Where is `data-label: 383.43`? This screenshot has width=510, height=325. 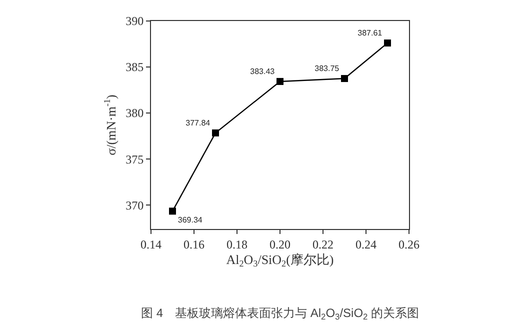
data-label: 383.43 is located at coordinates (263, 71).